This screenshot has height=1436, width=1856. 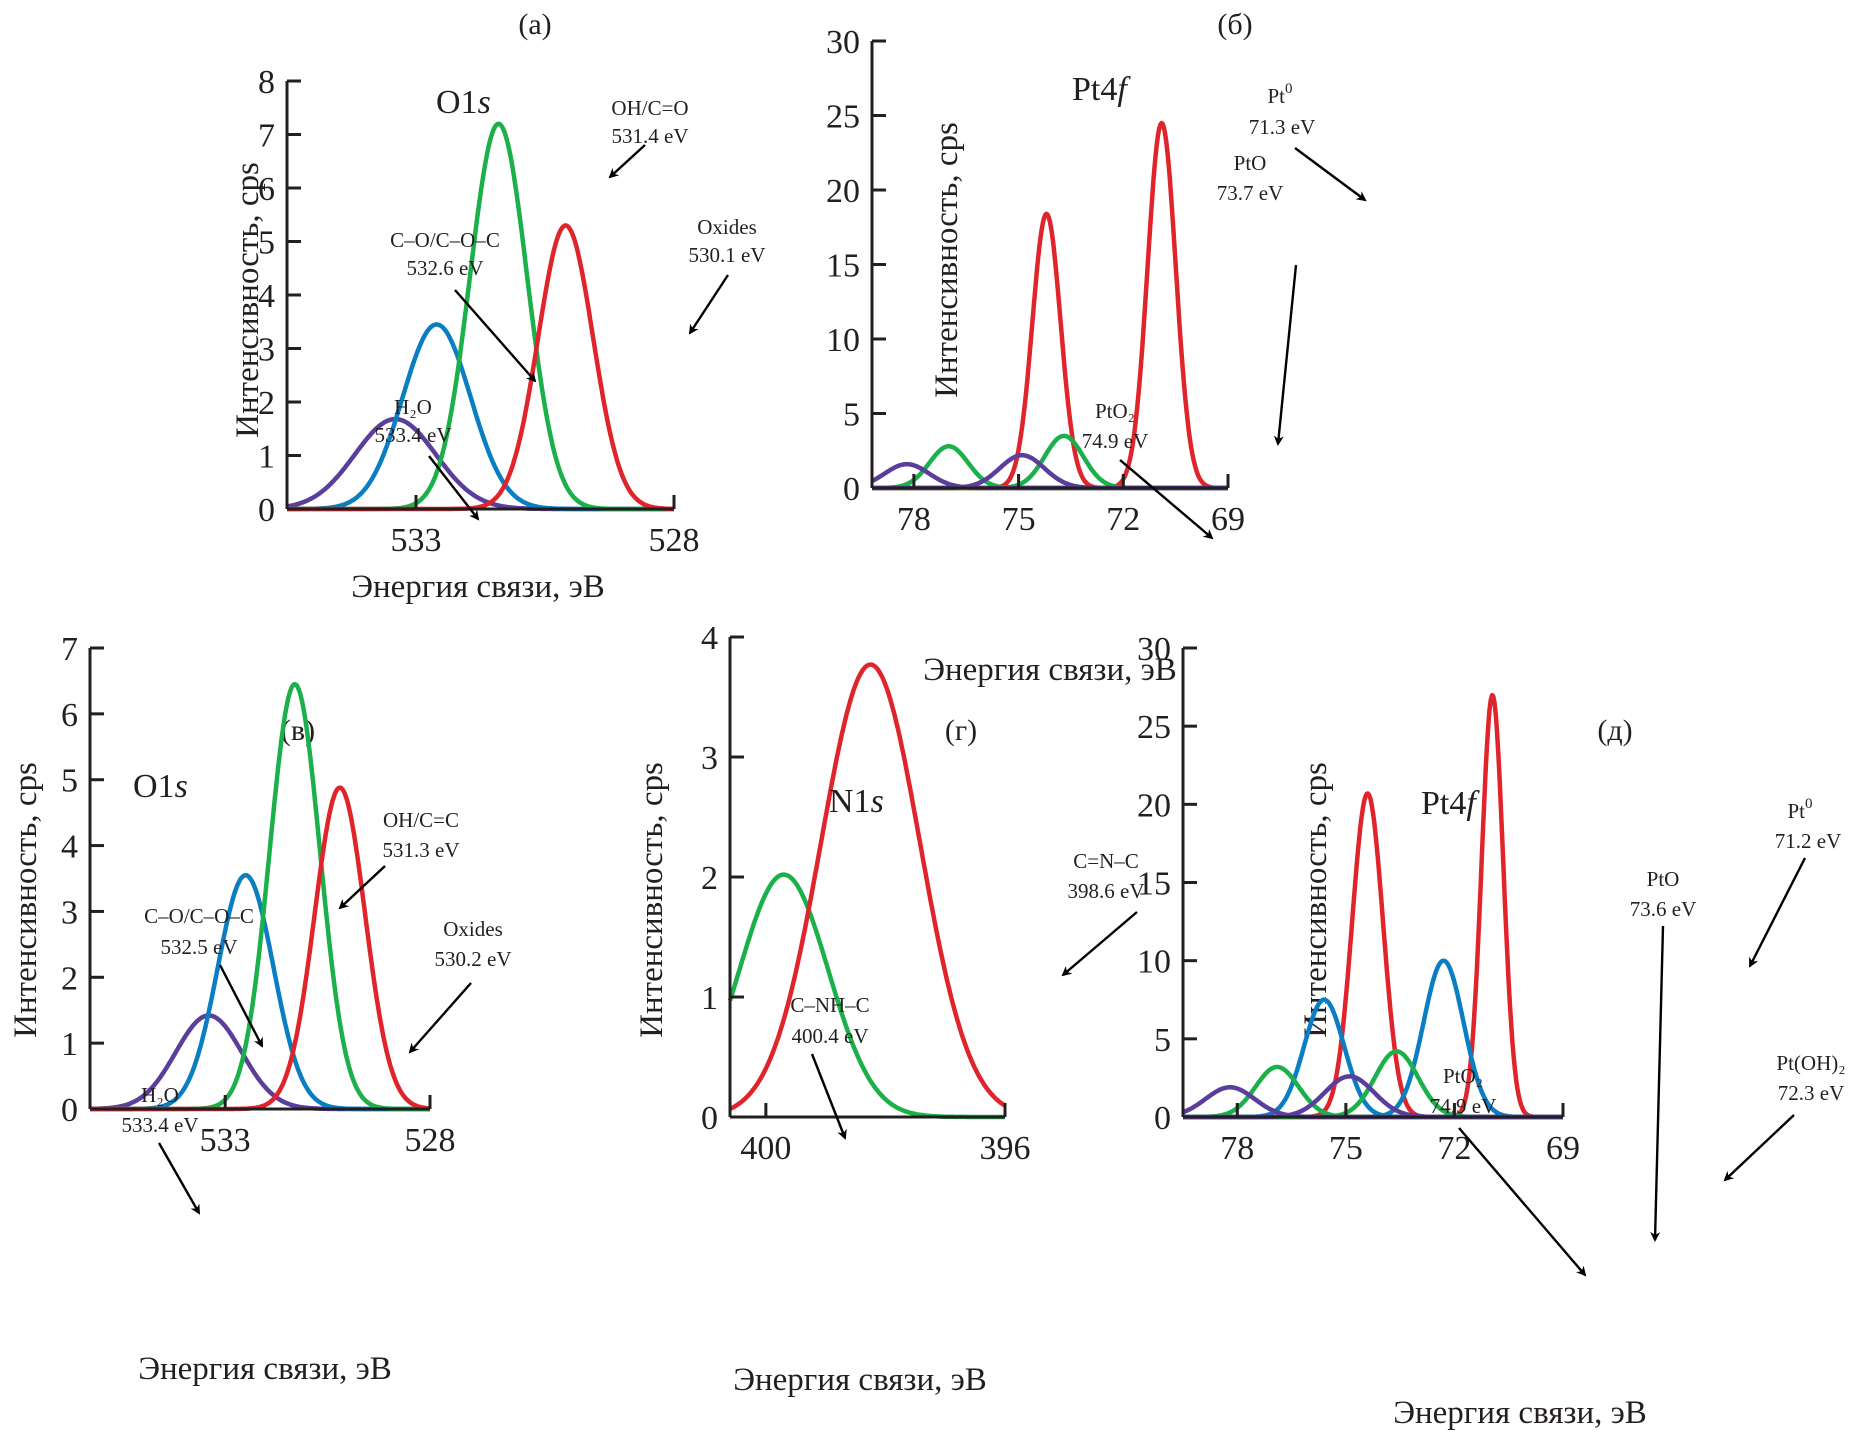 What do you see at coordinates (266, 82) in the screenshot?
I see `y-tick-label: 8` at bounding box center [266, 82].